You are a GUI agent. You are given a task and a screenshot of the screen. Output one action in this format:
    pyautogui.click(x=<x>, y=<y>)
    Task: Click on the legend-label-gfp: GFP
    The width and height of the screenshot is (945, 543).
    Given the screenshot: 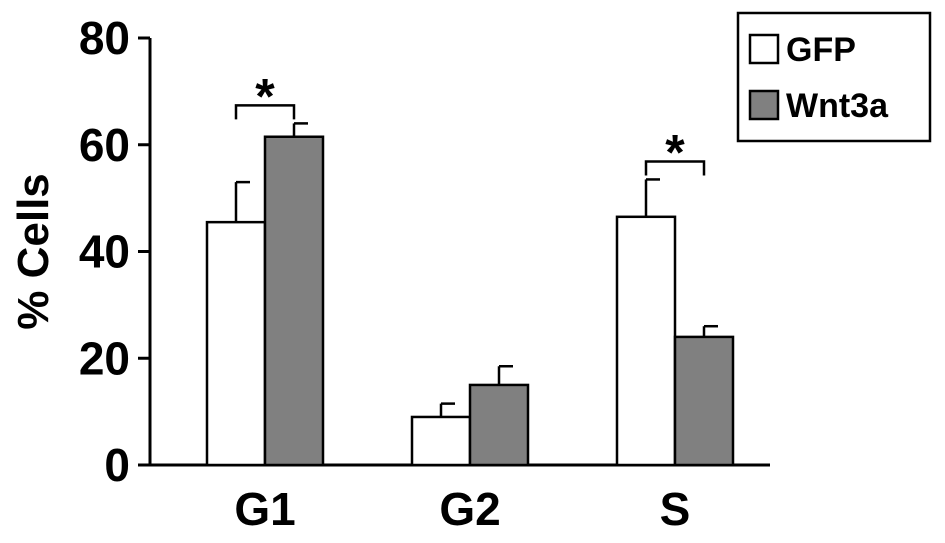 What is the action you would take?
    pyautogui.click(x=821, y=50)
    